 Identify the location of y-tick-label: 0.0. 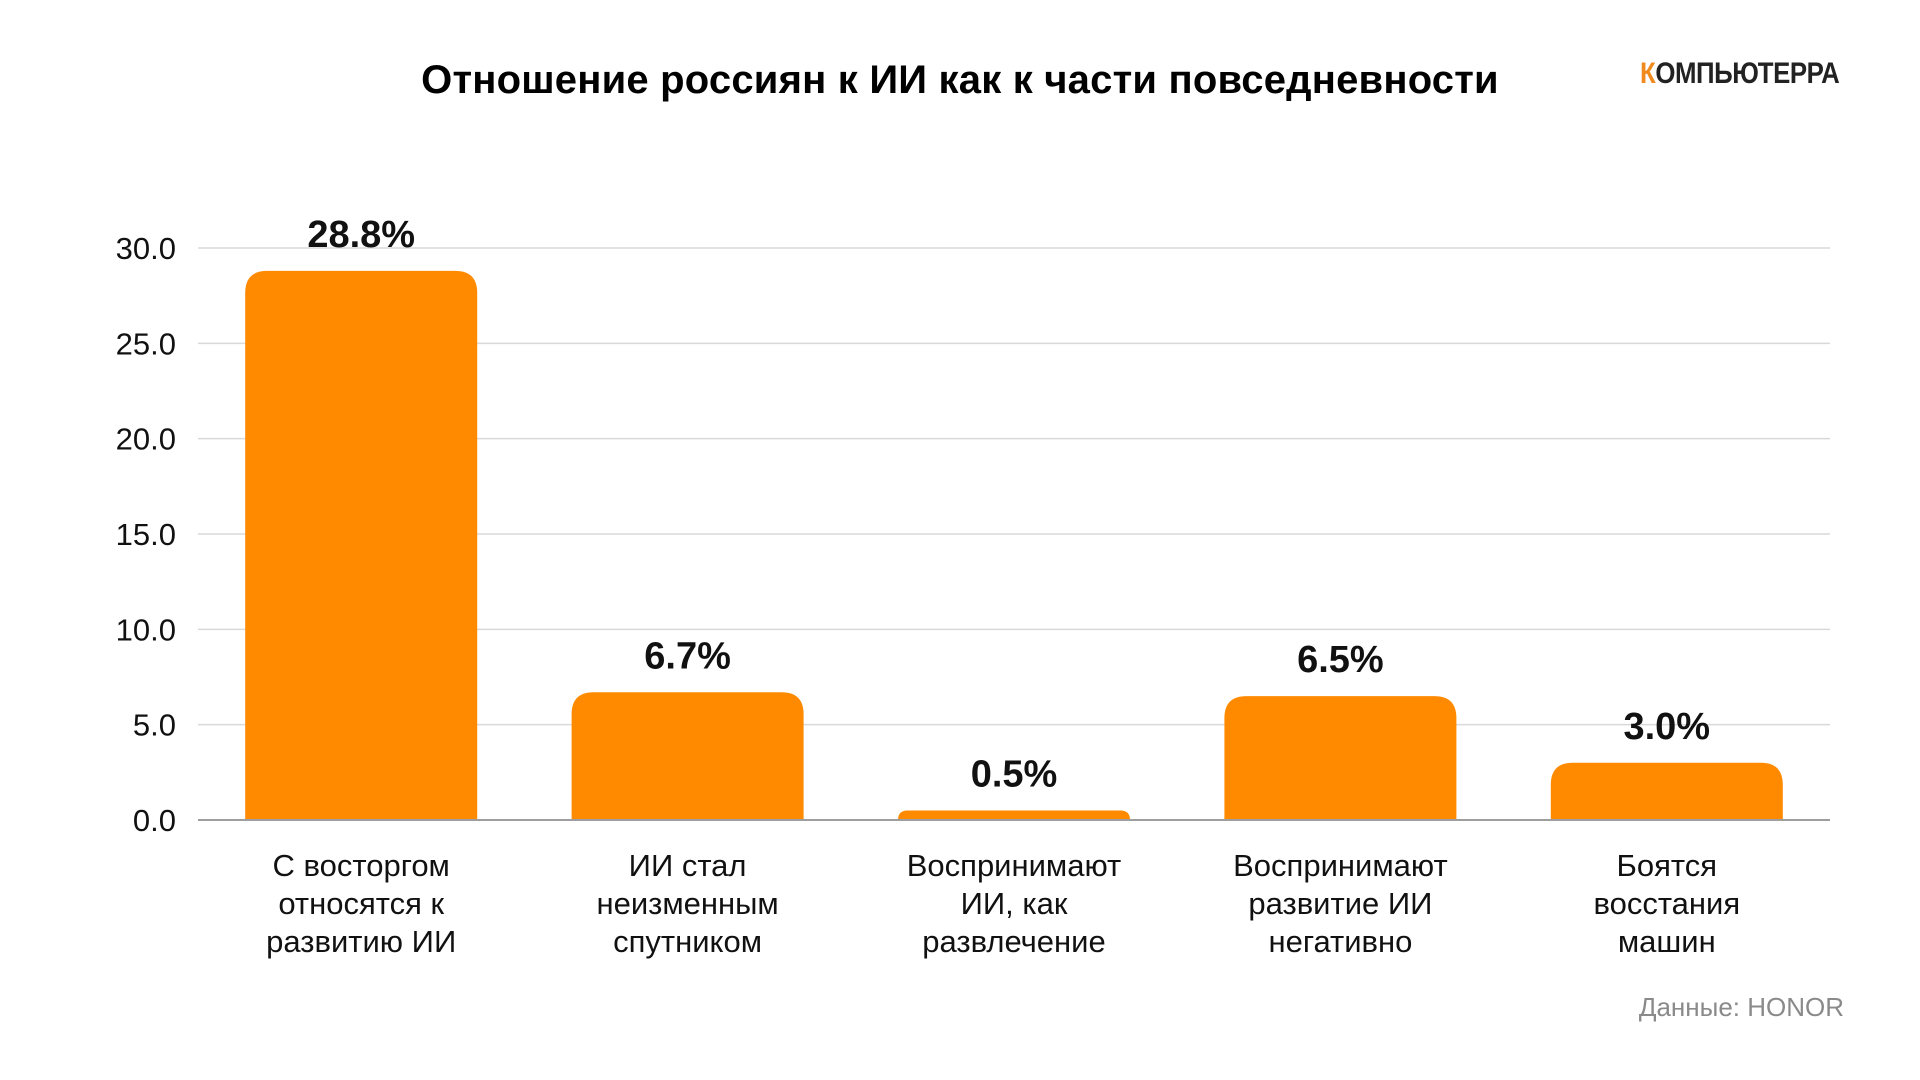
(154, 820).